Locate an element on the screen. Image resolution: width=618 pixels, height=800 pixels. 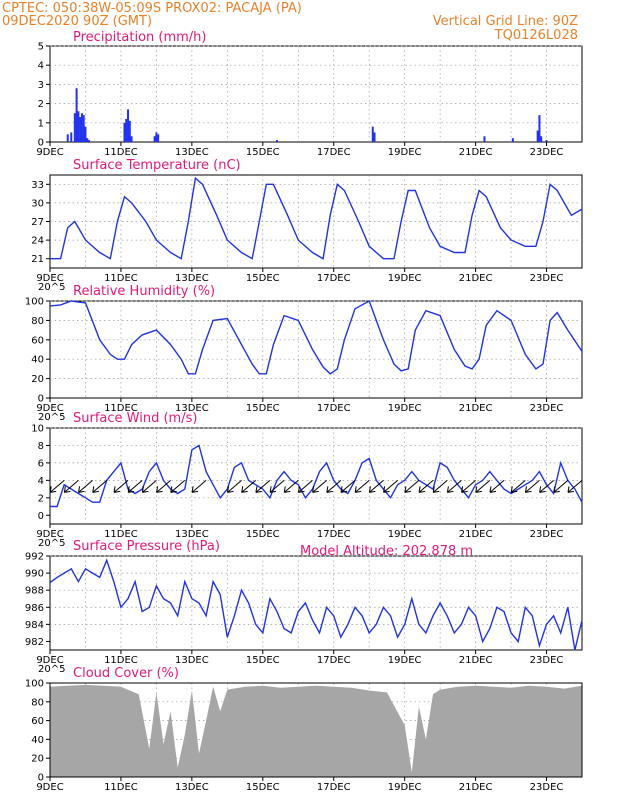
plot-frame is located at coordinates (316, 603).